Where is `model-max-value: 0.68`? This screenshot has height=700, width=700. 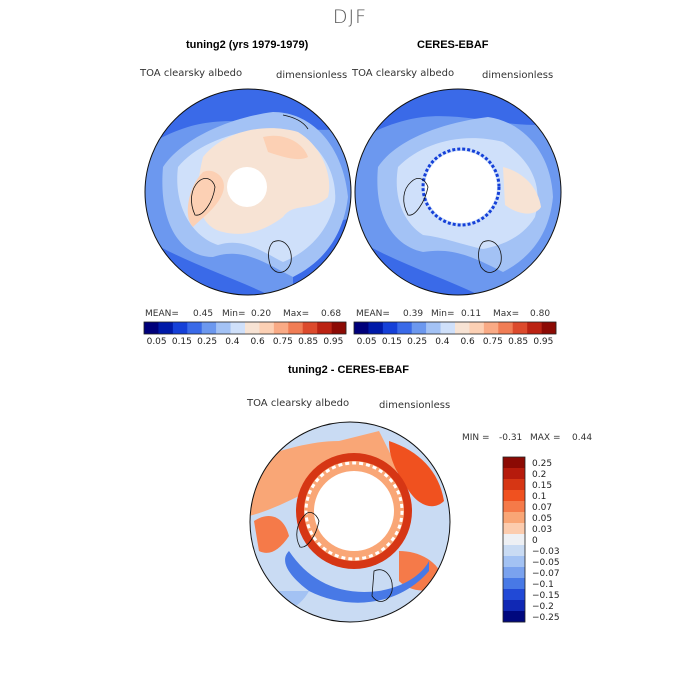
model-max-value: 0.68 is located at coordinates (331, 314).